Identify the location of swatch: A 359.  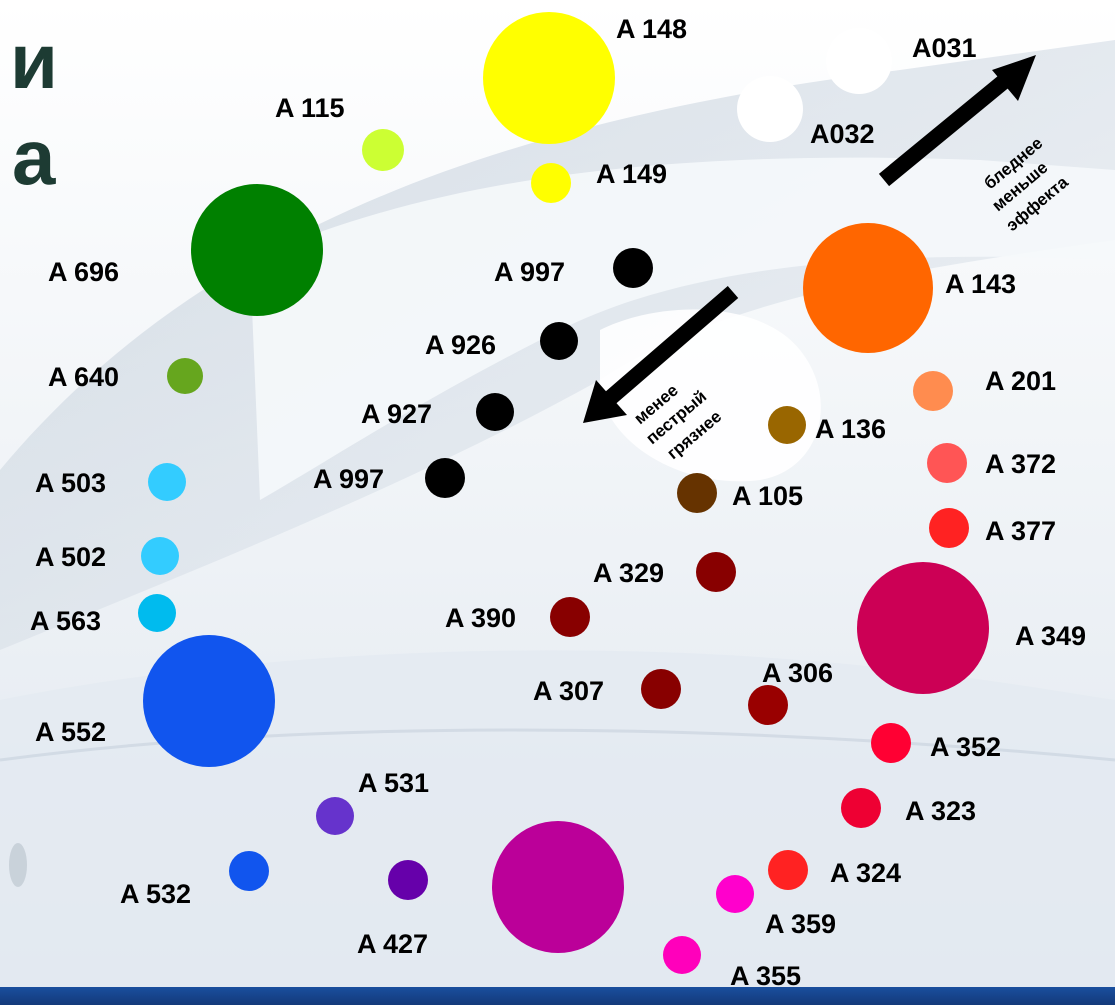
(776, 907).